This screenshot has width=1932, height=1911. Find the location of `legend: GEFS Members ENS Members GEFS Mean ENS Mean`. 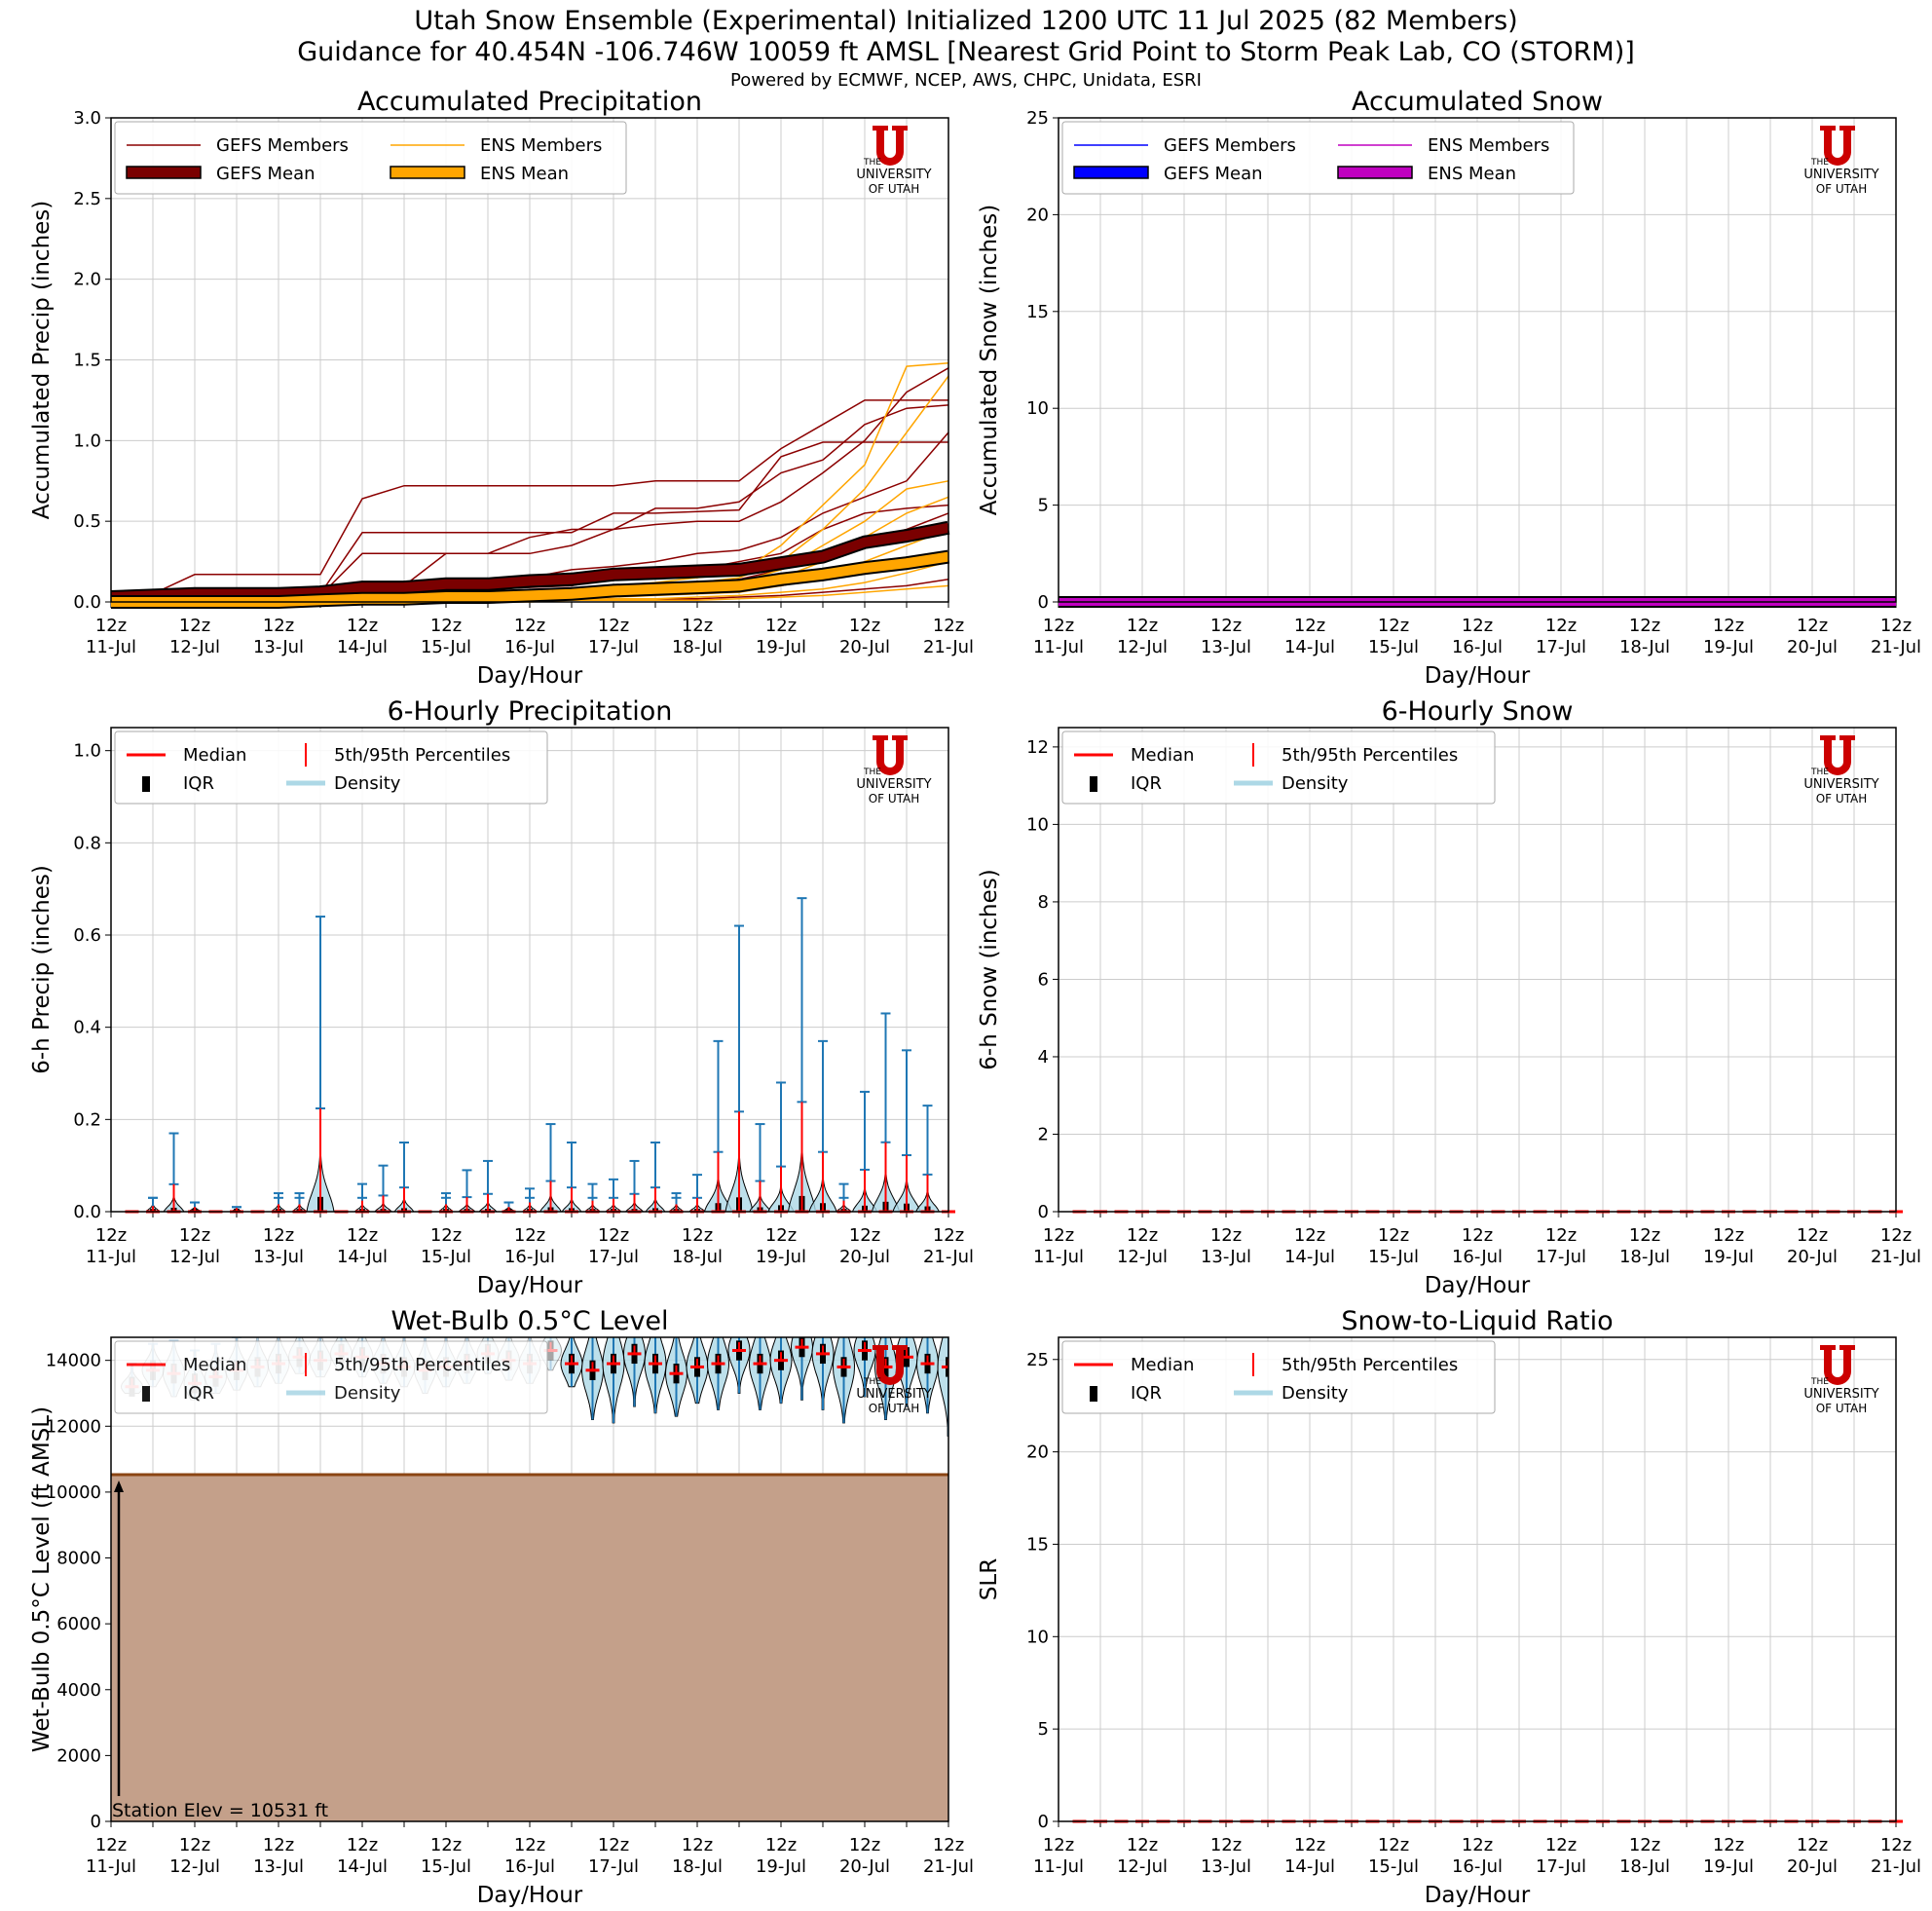

legend: GEFS Members ENS Members GEFS Mean ENS Mean is located at coordinates (370, 158).